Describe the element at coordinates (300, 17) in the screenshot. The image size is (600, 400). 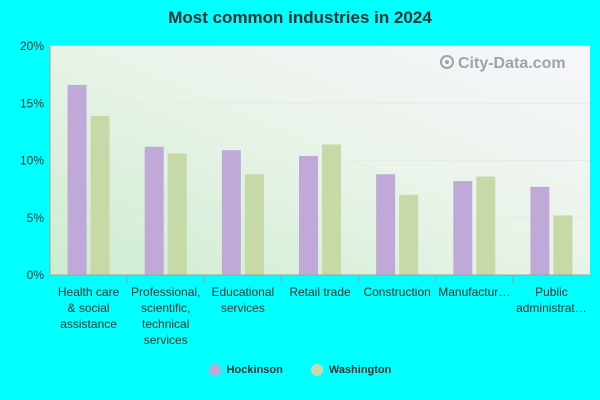
I see `chart-title: Most common industries in 2024` at that location.